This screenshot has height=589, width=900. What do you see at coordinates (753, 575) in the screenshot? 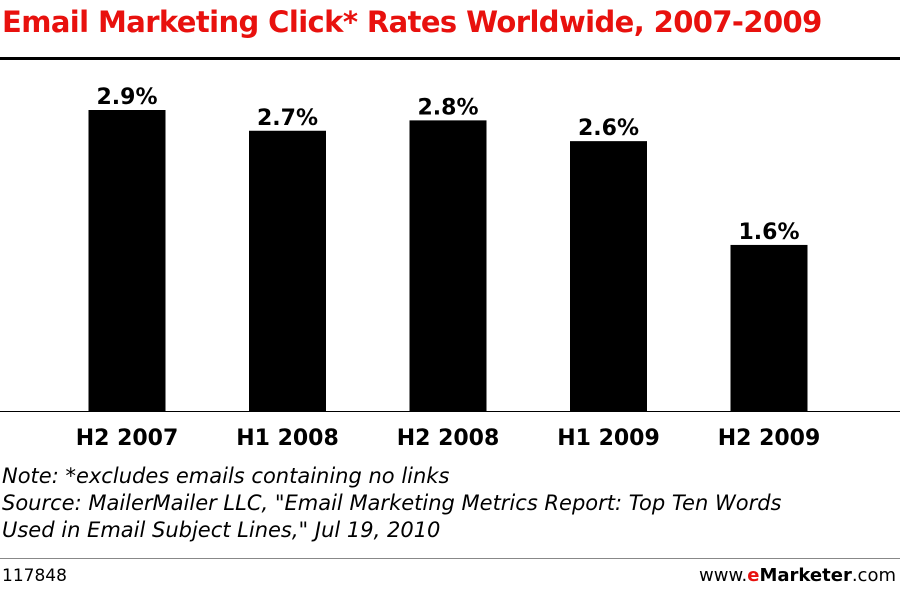
I see `brand-e: e` at bounding box center [753, 575].